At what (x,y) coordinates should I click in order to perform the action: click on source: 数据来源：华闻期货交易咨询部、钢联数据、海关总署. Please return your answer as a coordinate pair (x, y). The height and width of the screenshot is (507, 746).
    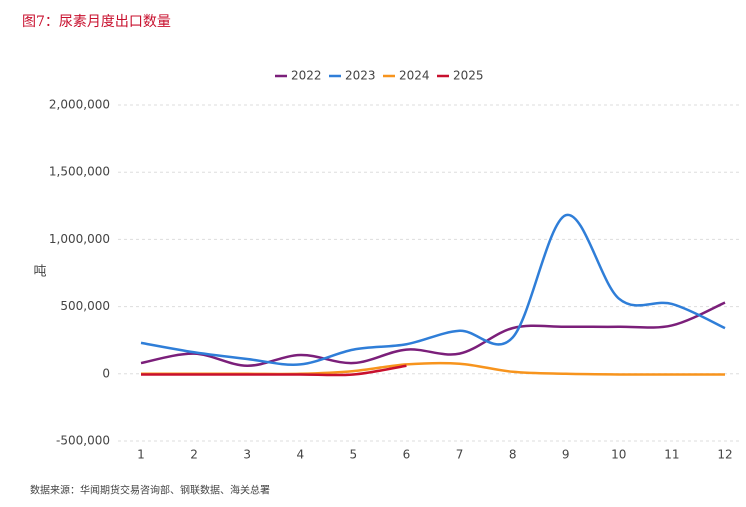
    Looking at the image, I should click on (150, 490).